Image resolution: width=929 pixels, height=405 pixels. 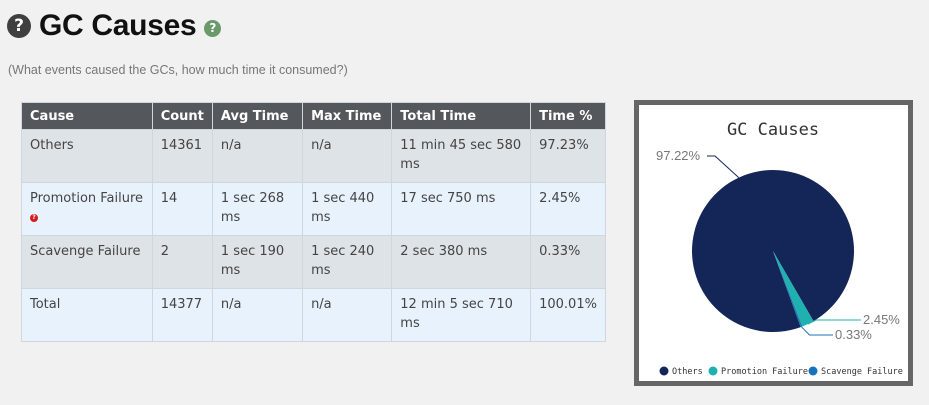 What do you see at coordinates (813, 371) in the screenshot?
I see `legend-marker-scavenge-failure` at bounding box center [813, 371].